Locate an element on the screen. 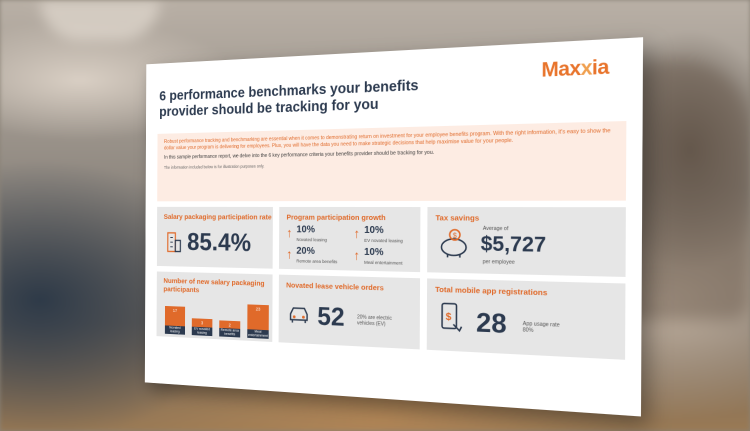  app-registrations-value: 28 is located at coordinates (491, 324).